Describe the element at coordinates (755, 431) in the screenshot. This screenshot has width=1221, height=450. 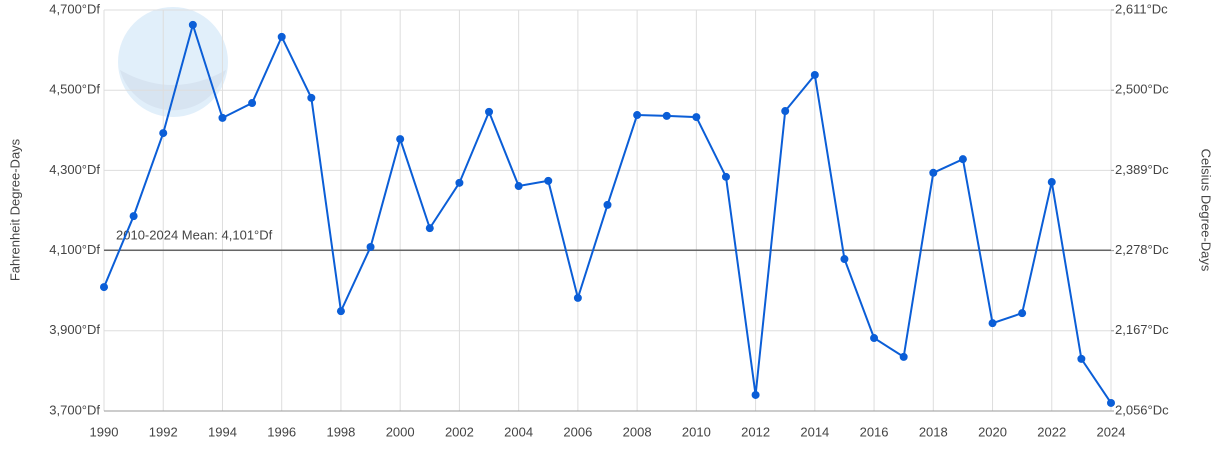
I see `x-tick-label: 2012` at that location.